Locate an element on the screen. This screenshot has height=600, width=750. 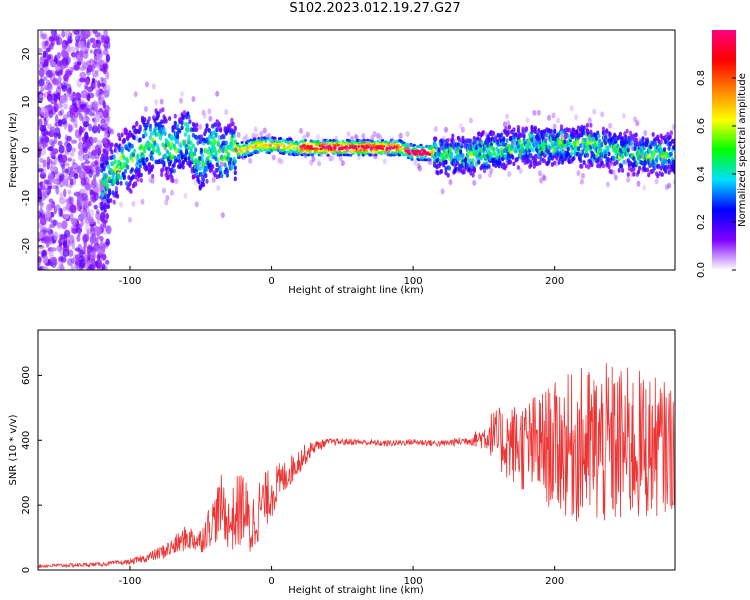
colorbar-tick-label: 0.6 is located at coordinates (701, 126).